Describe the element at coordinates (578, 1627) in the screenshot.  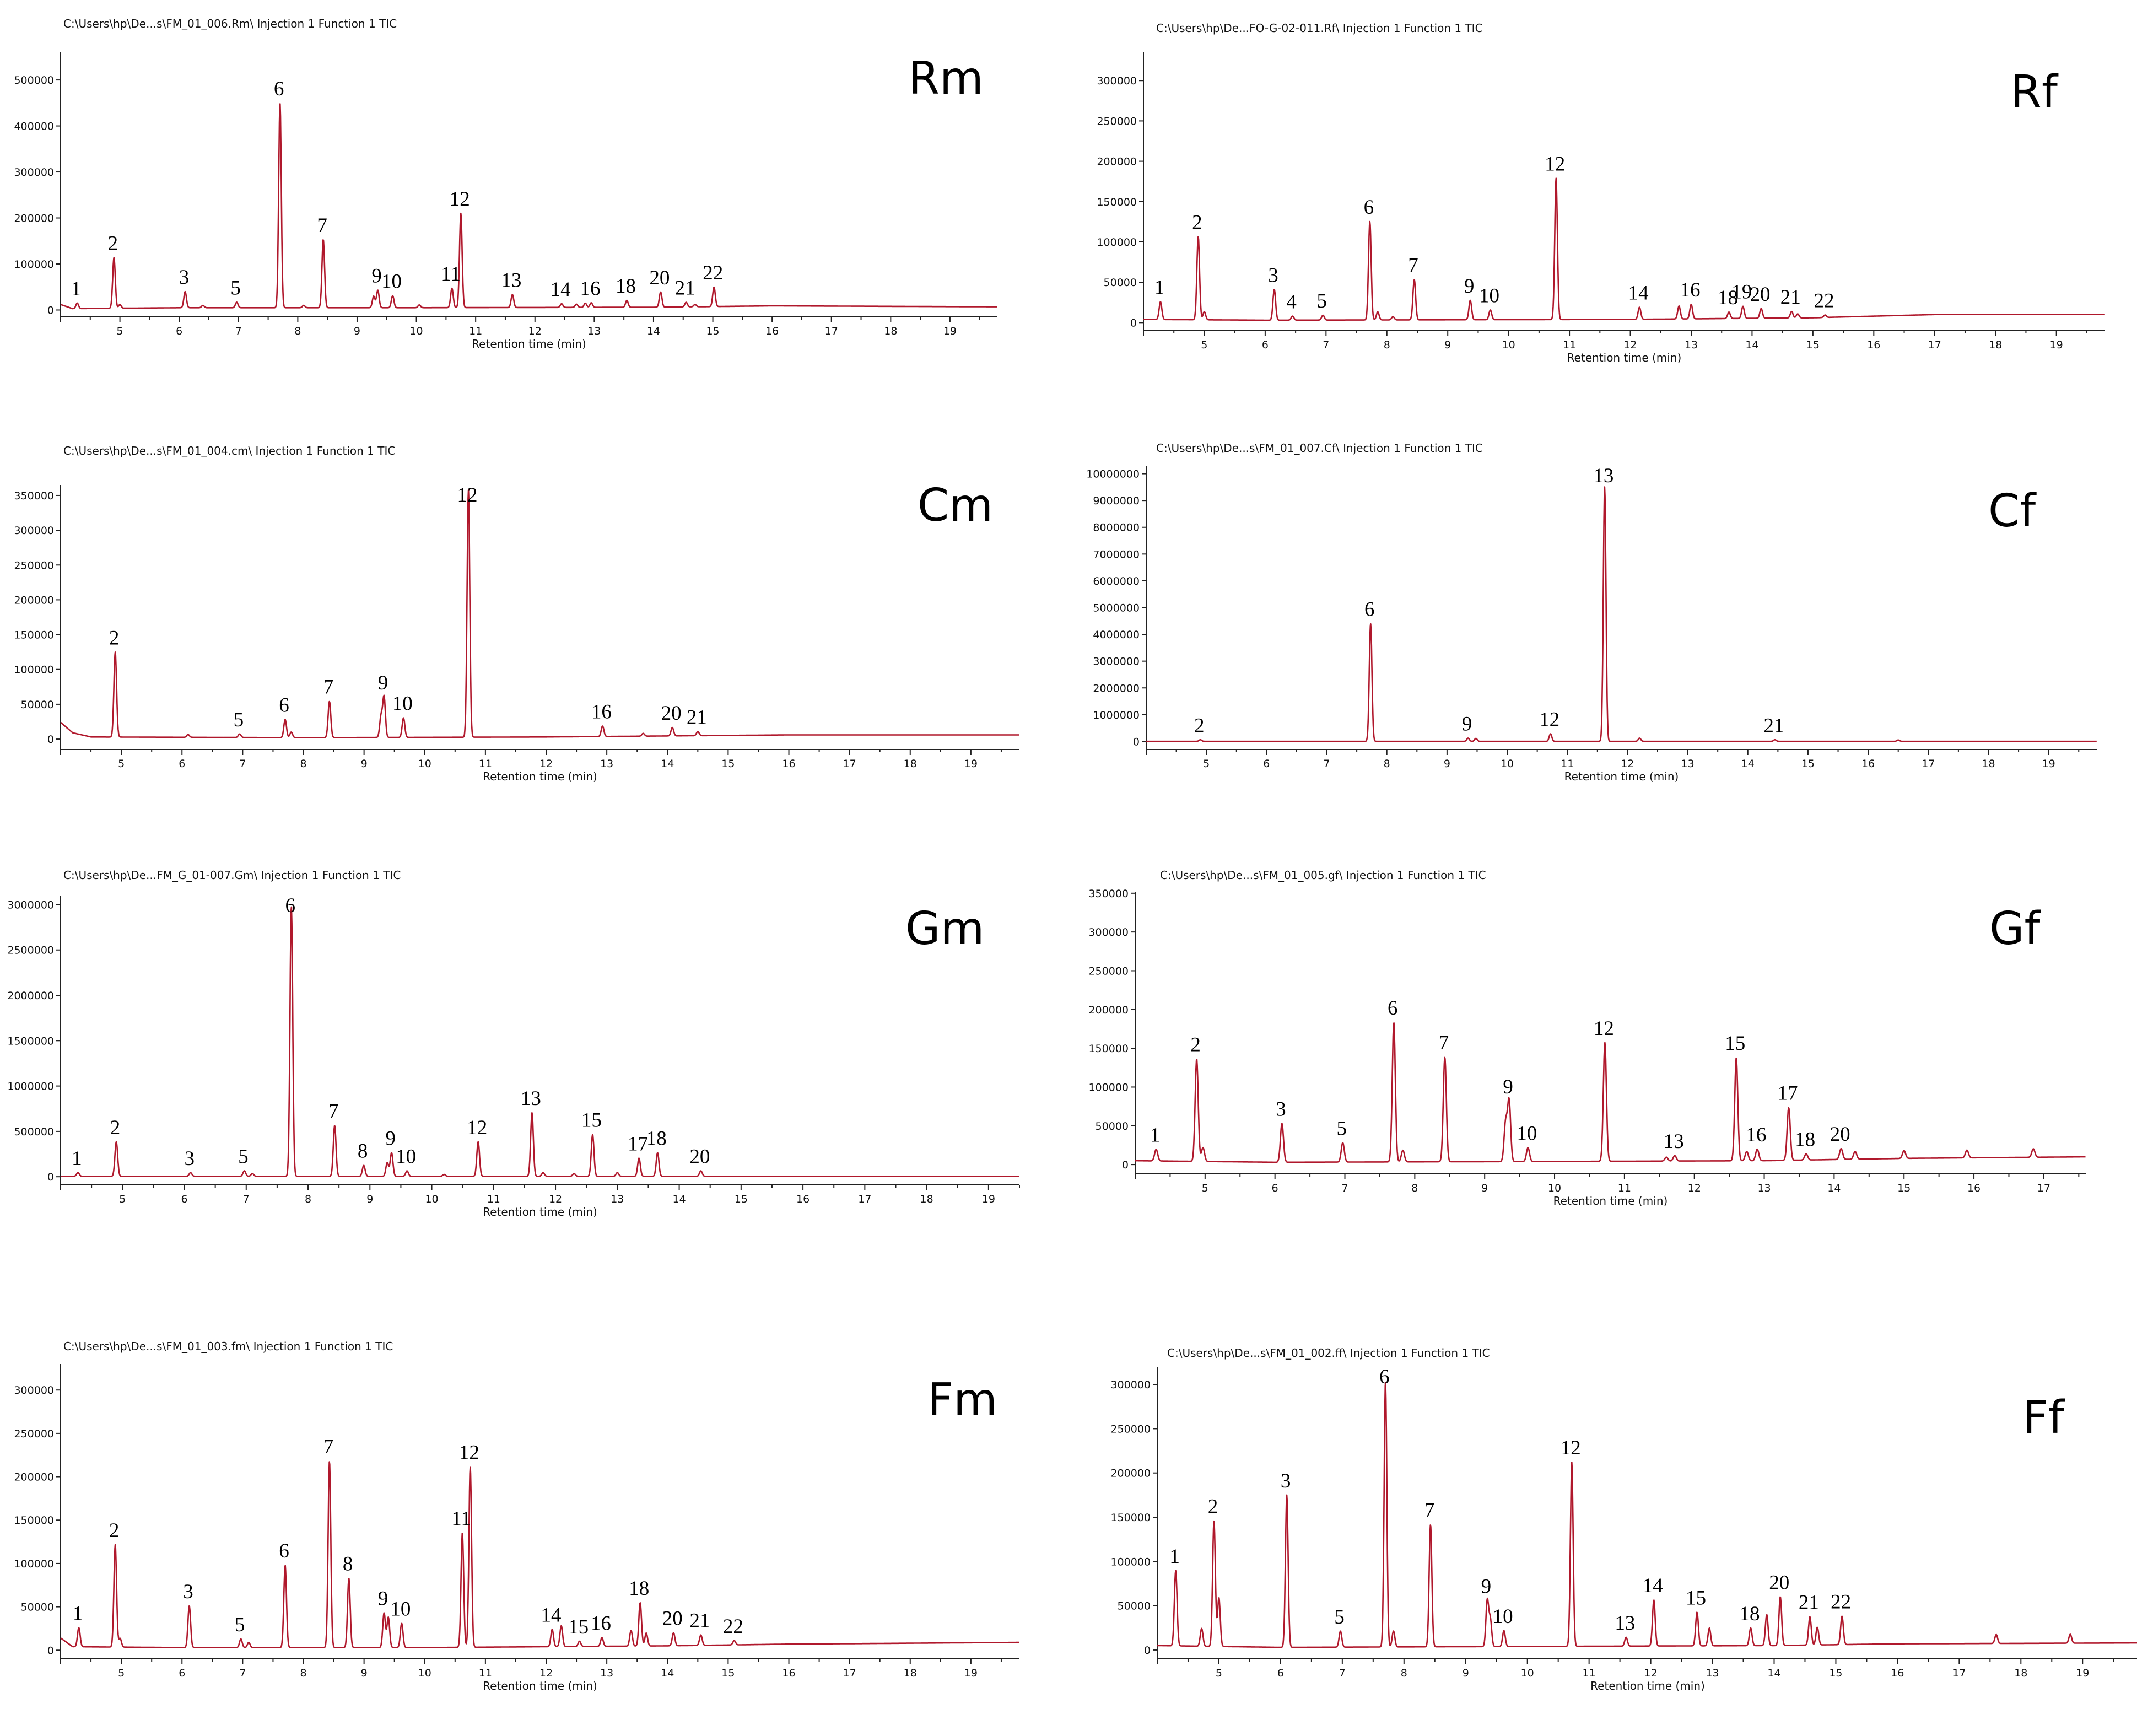
I see `peak-label: 15` at that location.